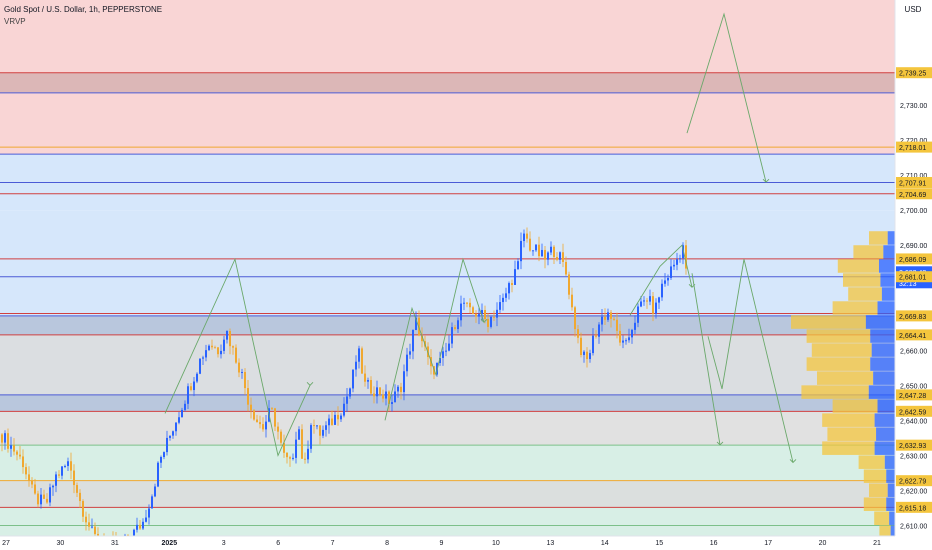 This screenshot has height=550, width=932. I want to click on x-tick-label-15: 20, so click(823, 543).